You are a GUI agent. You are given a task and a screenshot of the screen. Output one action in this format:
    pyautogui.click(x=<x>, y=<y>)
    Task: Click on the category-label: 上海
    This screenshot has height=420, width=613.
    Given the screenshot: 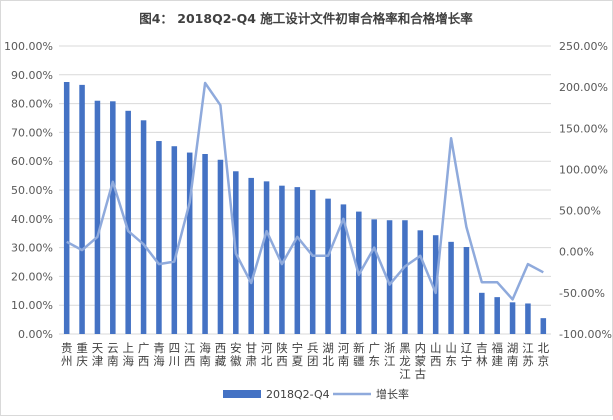 What is the action you would take?
    pyautogui.click(x=128, y=354)
    